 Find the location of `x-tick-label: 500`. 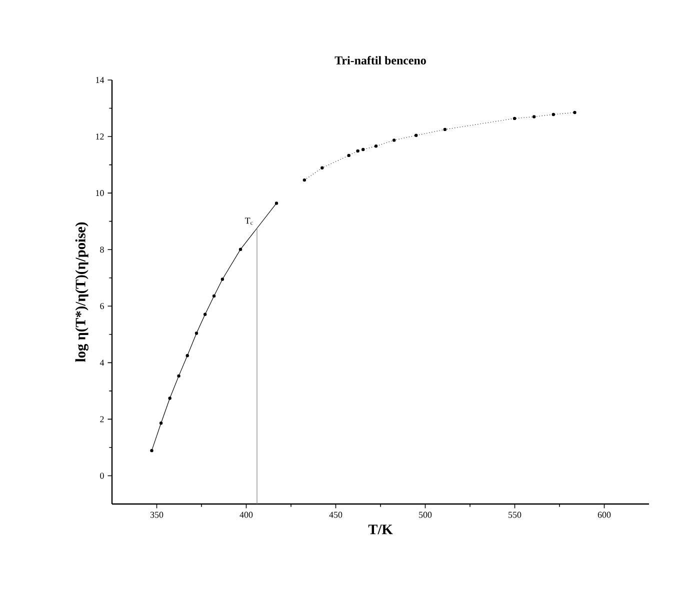

x-tick-label: 500 is located at coordinates (425, 515).